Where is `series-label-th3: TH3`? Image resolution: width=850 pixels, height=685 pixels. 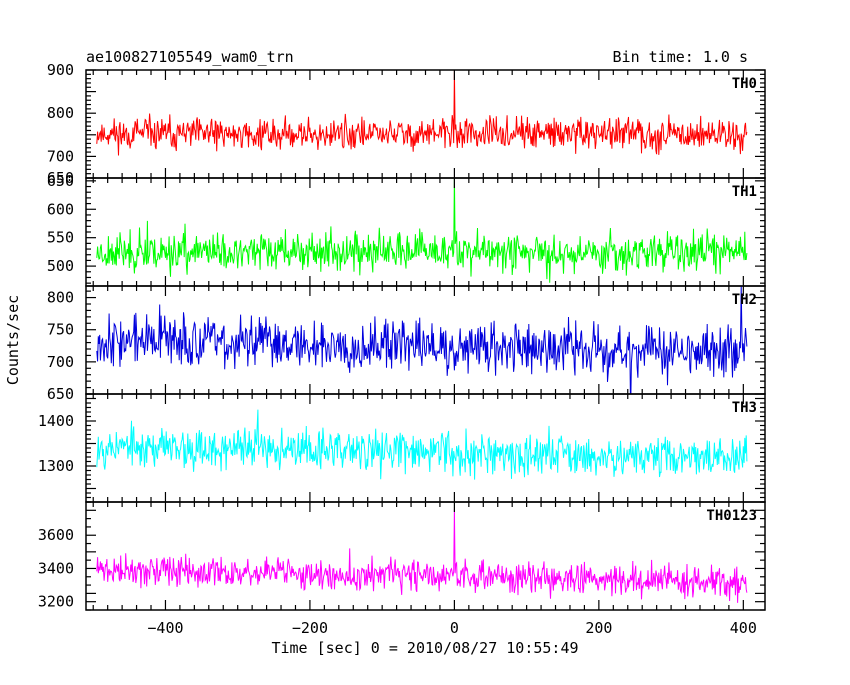
series-label-th3: TH3 is located at coordinates (744, 408).